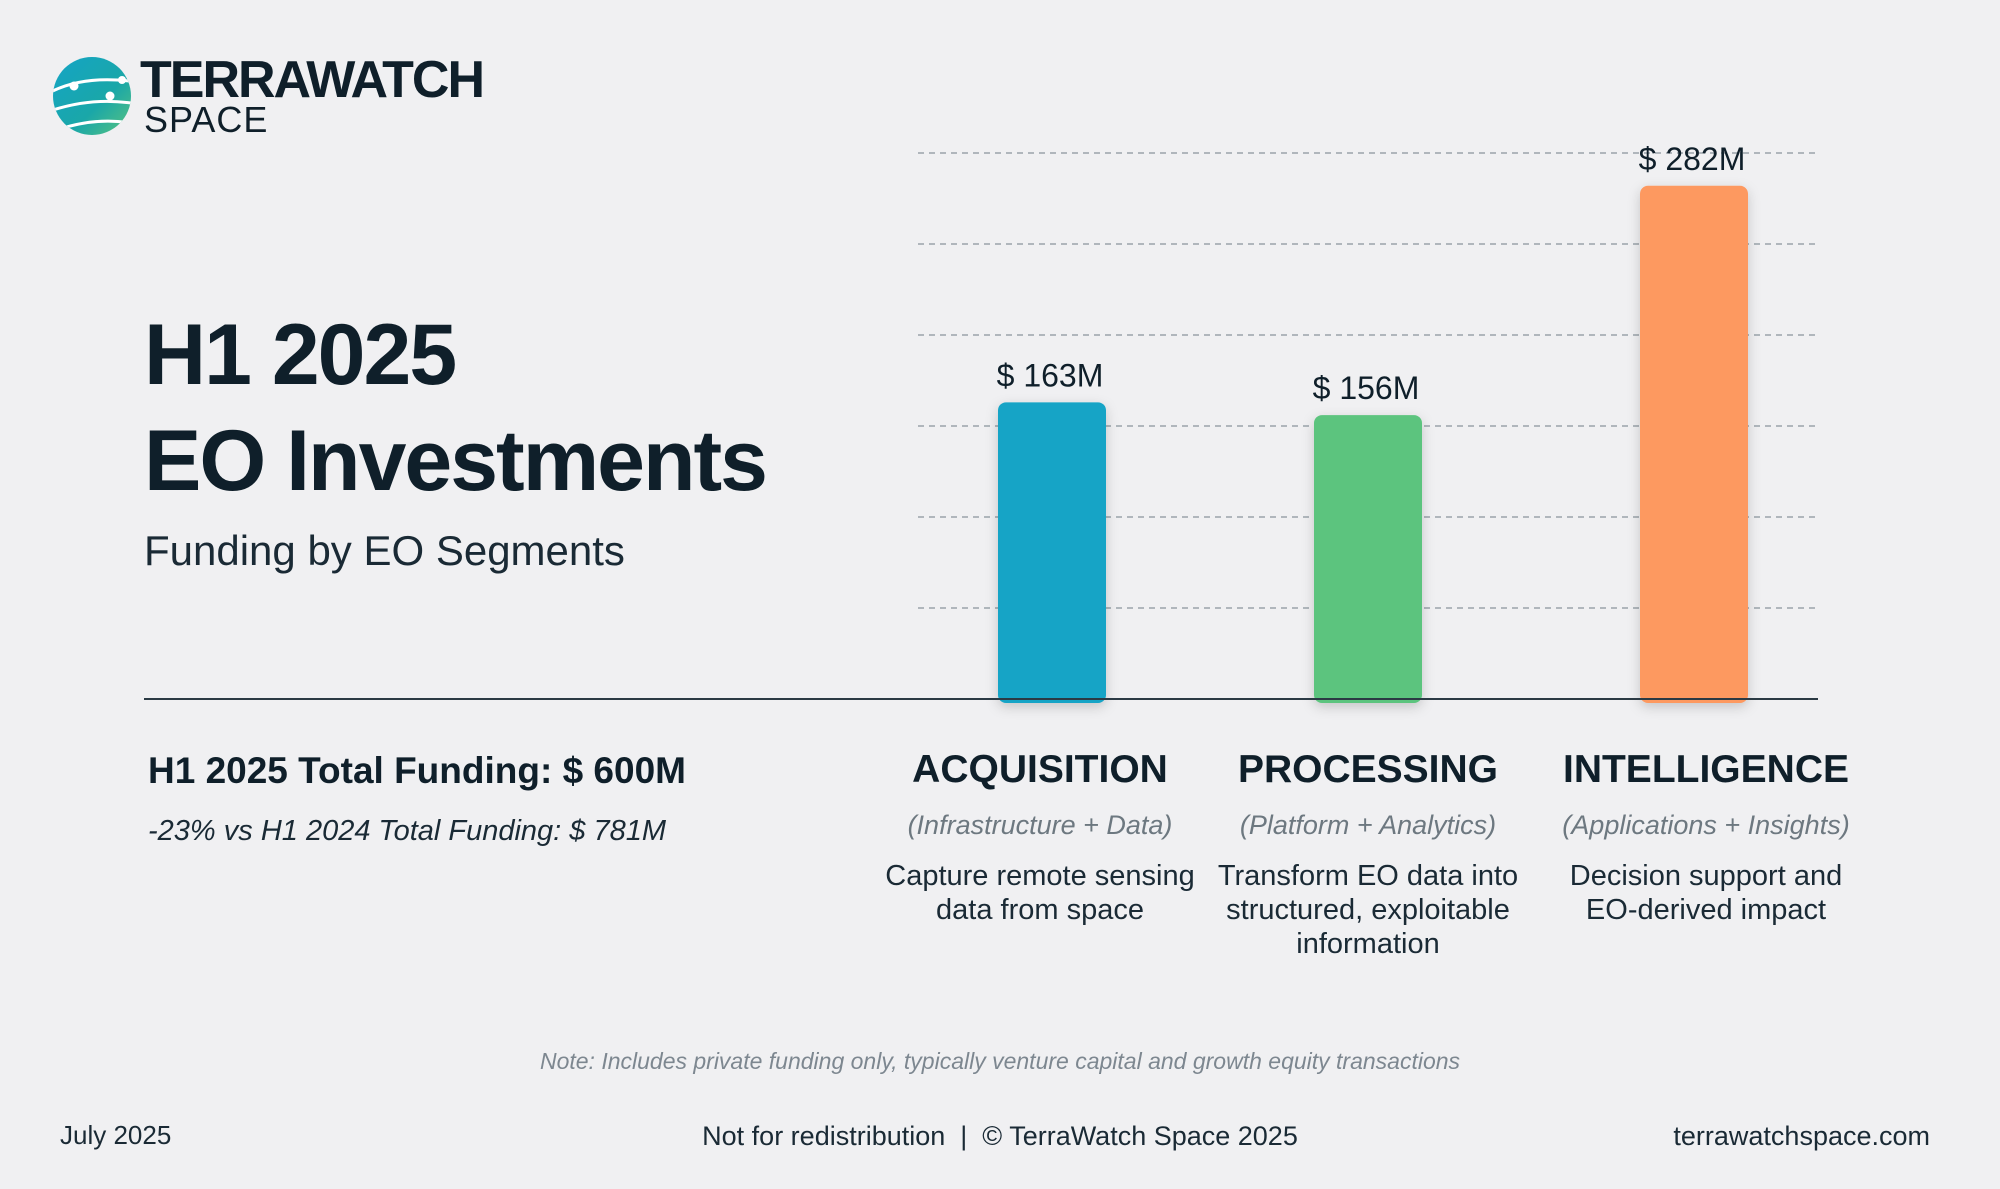  I want to click on segment-description: Decision support and EO-derived impact, so click(1706, 893).